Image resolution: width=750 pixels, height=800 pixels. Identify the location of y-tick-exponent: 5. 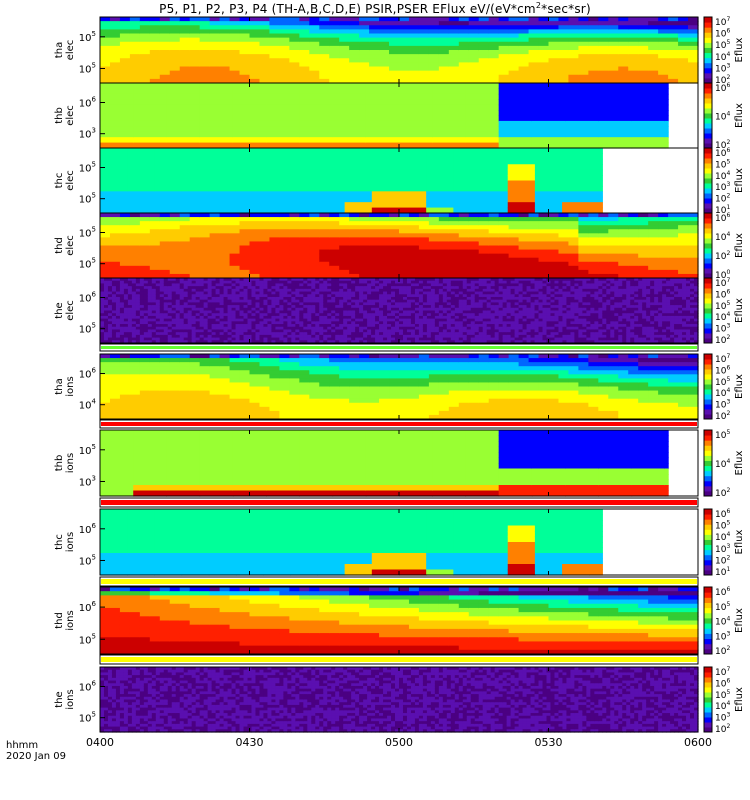
(94, 165).